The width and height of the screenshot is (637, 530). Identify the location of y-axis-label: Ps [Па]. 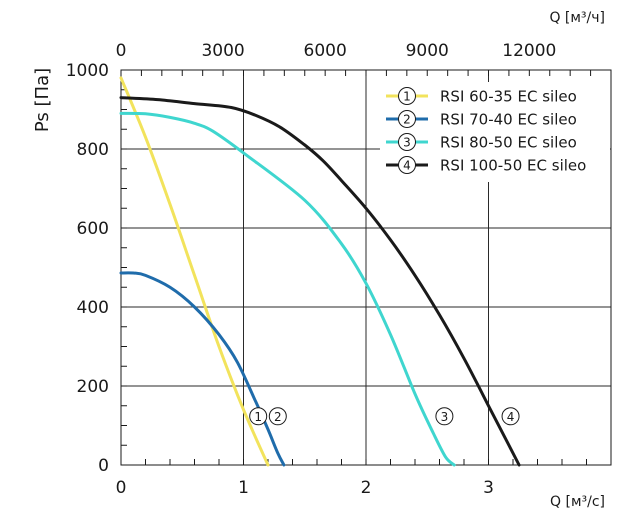
(42, 100).